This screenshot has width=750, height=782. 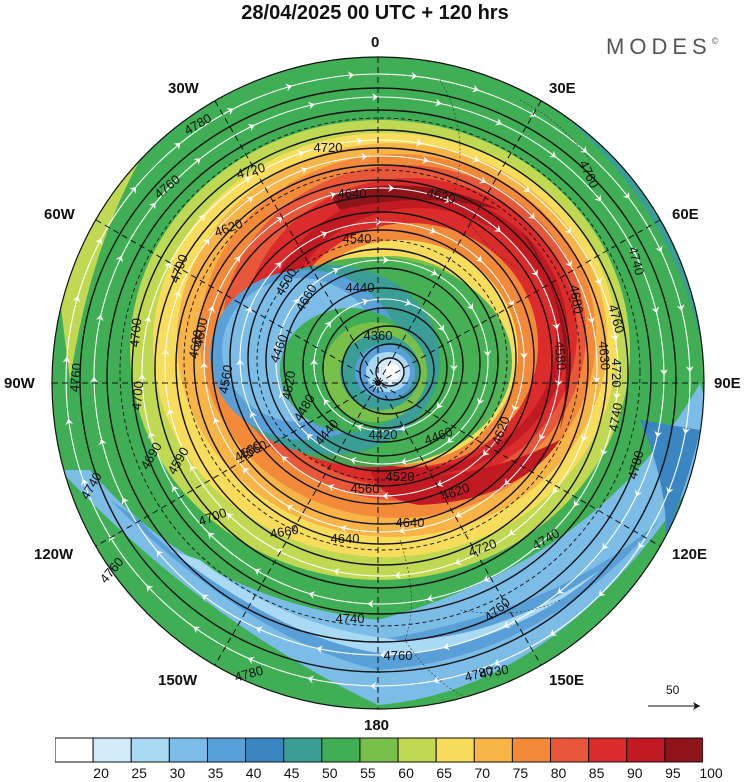 I want to click on contour-label: 4540, so click(x=357, y=238).